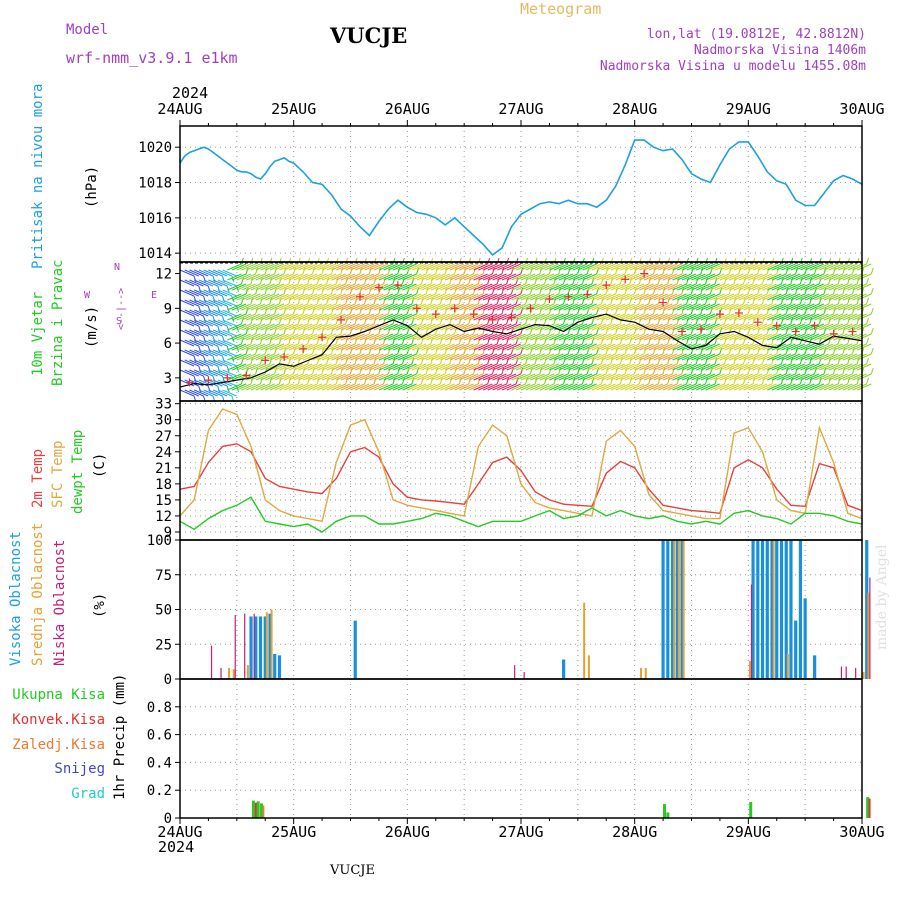 This screenshot has width=900, height=904. What do you see at coordinates (318, 261) in the screenshot?
I see `wind-barb-flag` at bounding box center [318, 261].